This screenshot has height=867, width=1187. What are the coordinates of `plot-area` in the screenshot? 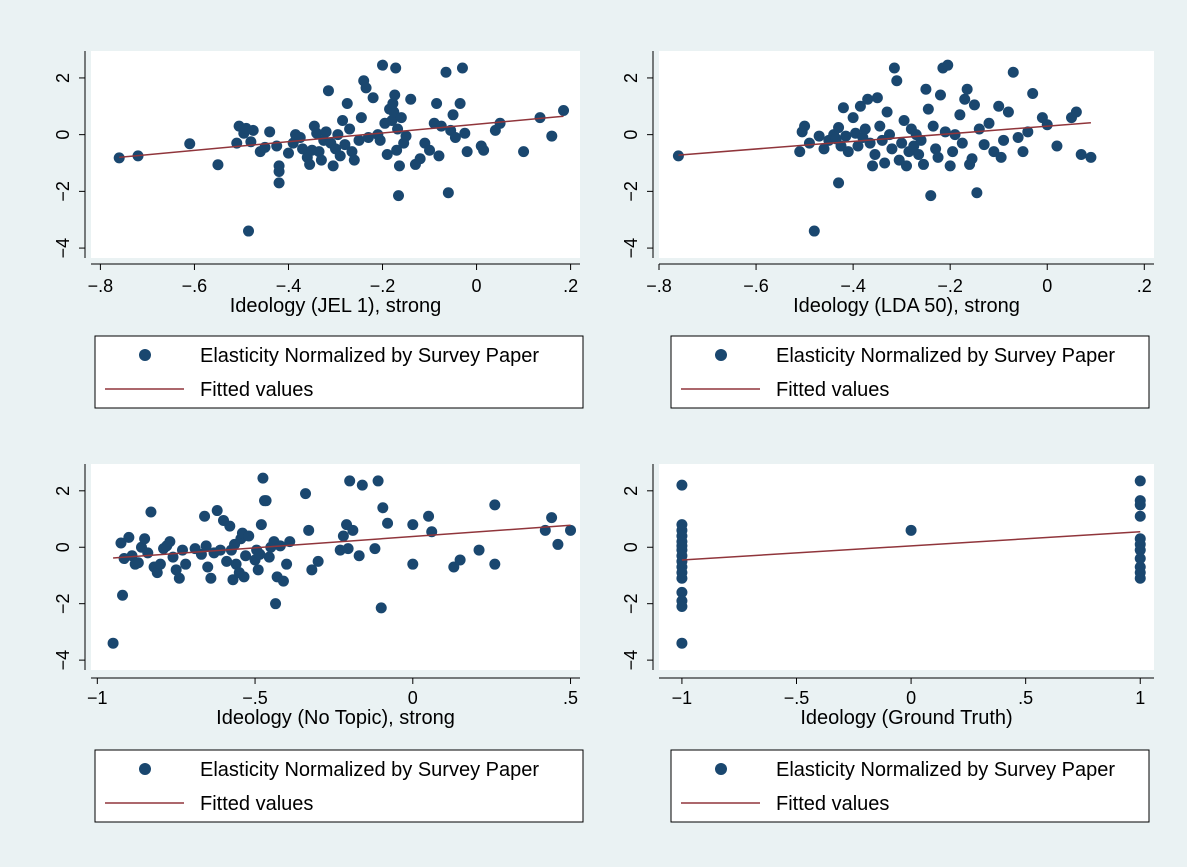 It's located at (906, 567).